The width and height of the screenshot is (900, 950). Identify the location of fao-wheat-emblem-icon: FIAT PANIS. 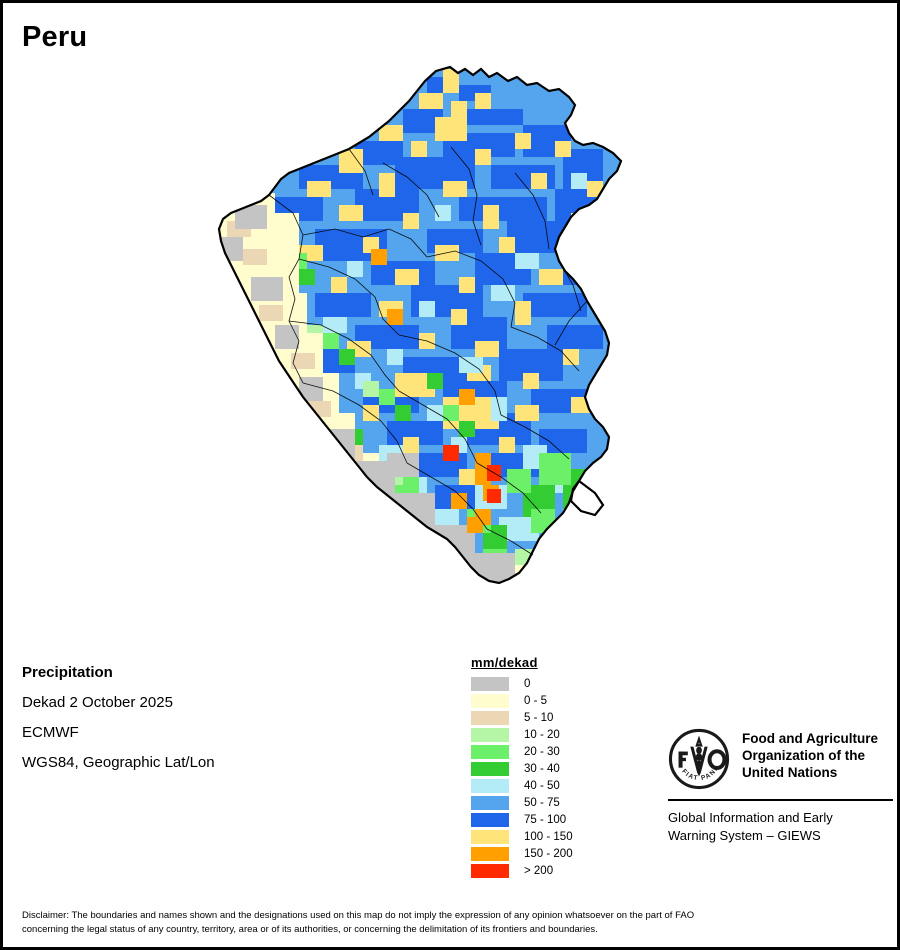
(697, 756).